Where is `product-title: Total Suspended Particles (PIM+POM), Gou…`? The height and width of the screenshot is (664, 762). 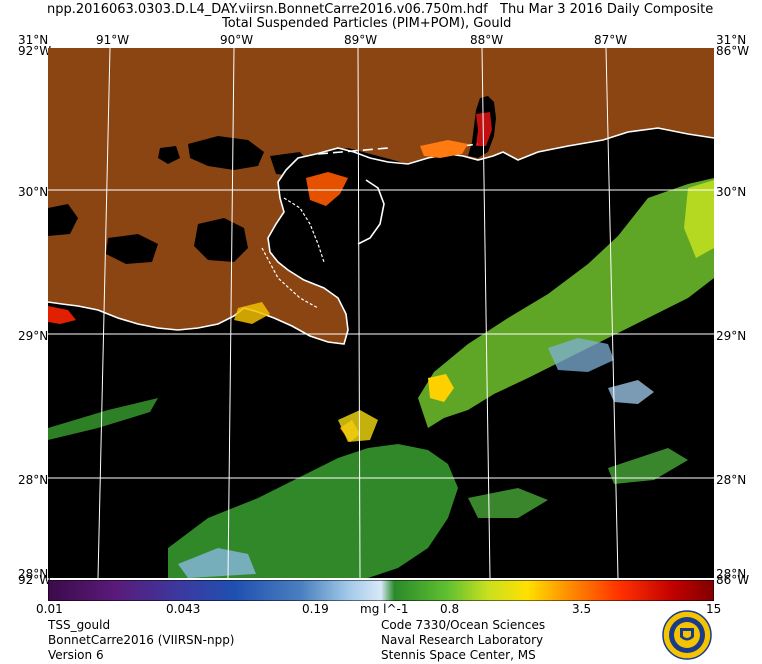 product-title: Total Suspended Particles (PIM+POM), Gou… is located at coordinates (367, 23).